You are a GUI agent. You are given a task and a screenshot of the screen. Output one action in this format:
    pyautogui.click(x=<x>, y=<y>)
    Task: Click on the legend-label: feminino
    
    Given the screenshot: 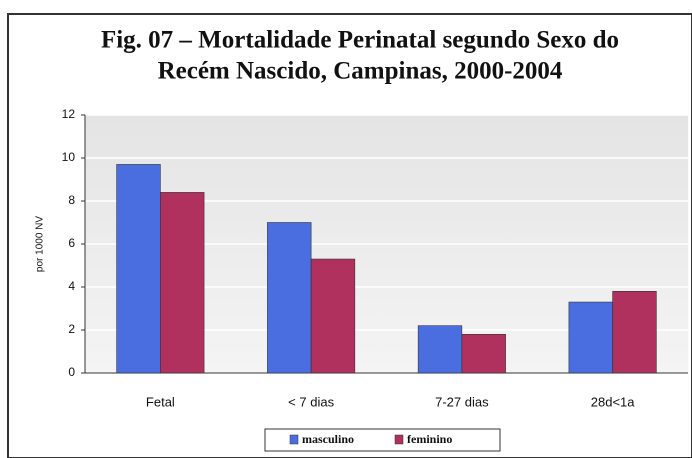 What is the action you would take?
    pyautogui.click(x=429, y=439)
    